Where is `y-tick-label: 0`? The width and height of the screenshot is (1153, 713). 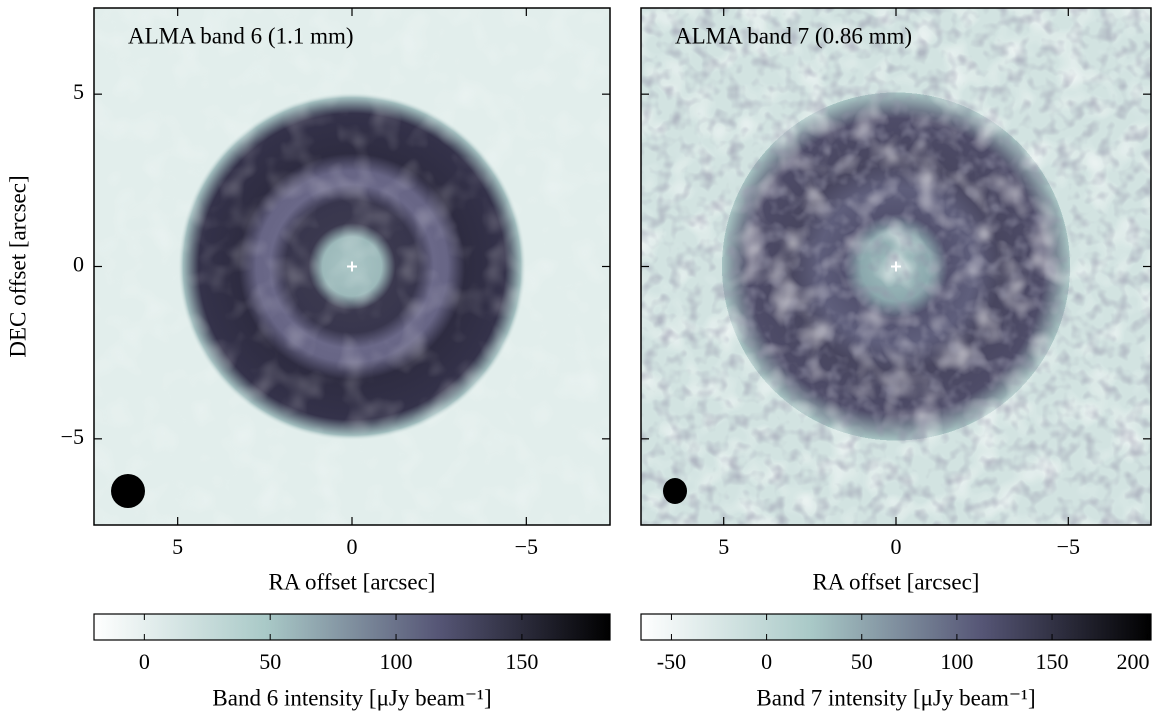
y-tick-label: 0 is located at coordinates (78, 264).